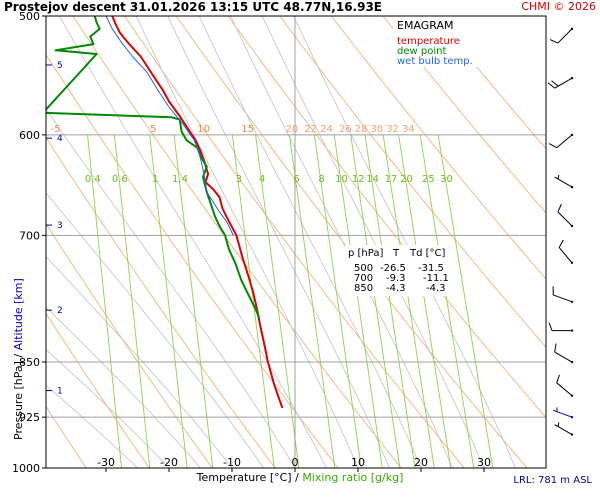 This screenshot has width=600, height=500. I want to click on legend-title: EMAGRAM, so click(425, 25).